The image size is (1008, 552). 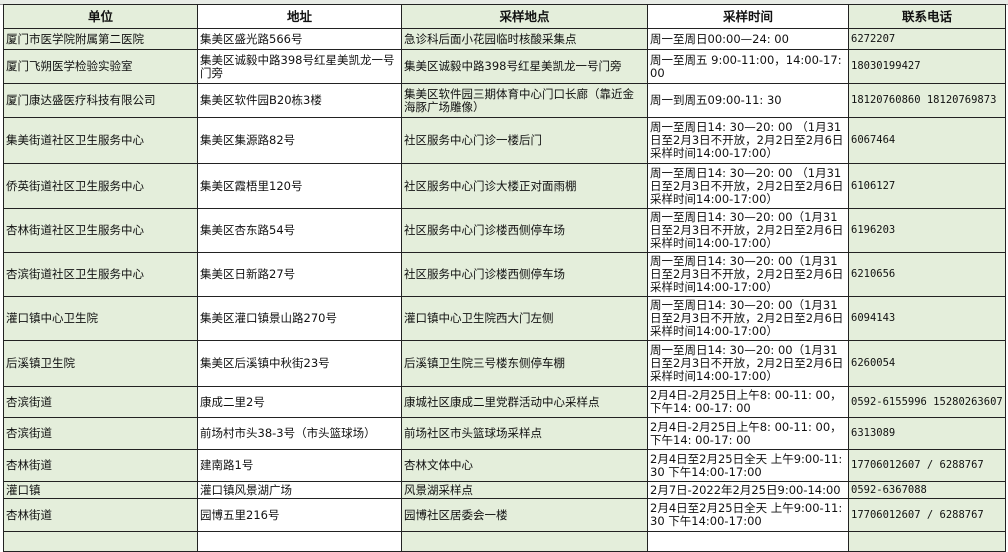 What do you see at coordinates (100, 274) in the screenshot?
I see `cell-unit: 杏滨街道社区卫生服务中心` at bounding box center [100, 274].